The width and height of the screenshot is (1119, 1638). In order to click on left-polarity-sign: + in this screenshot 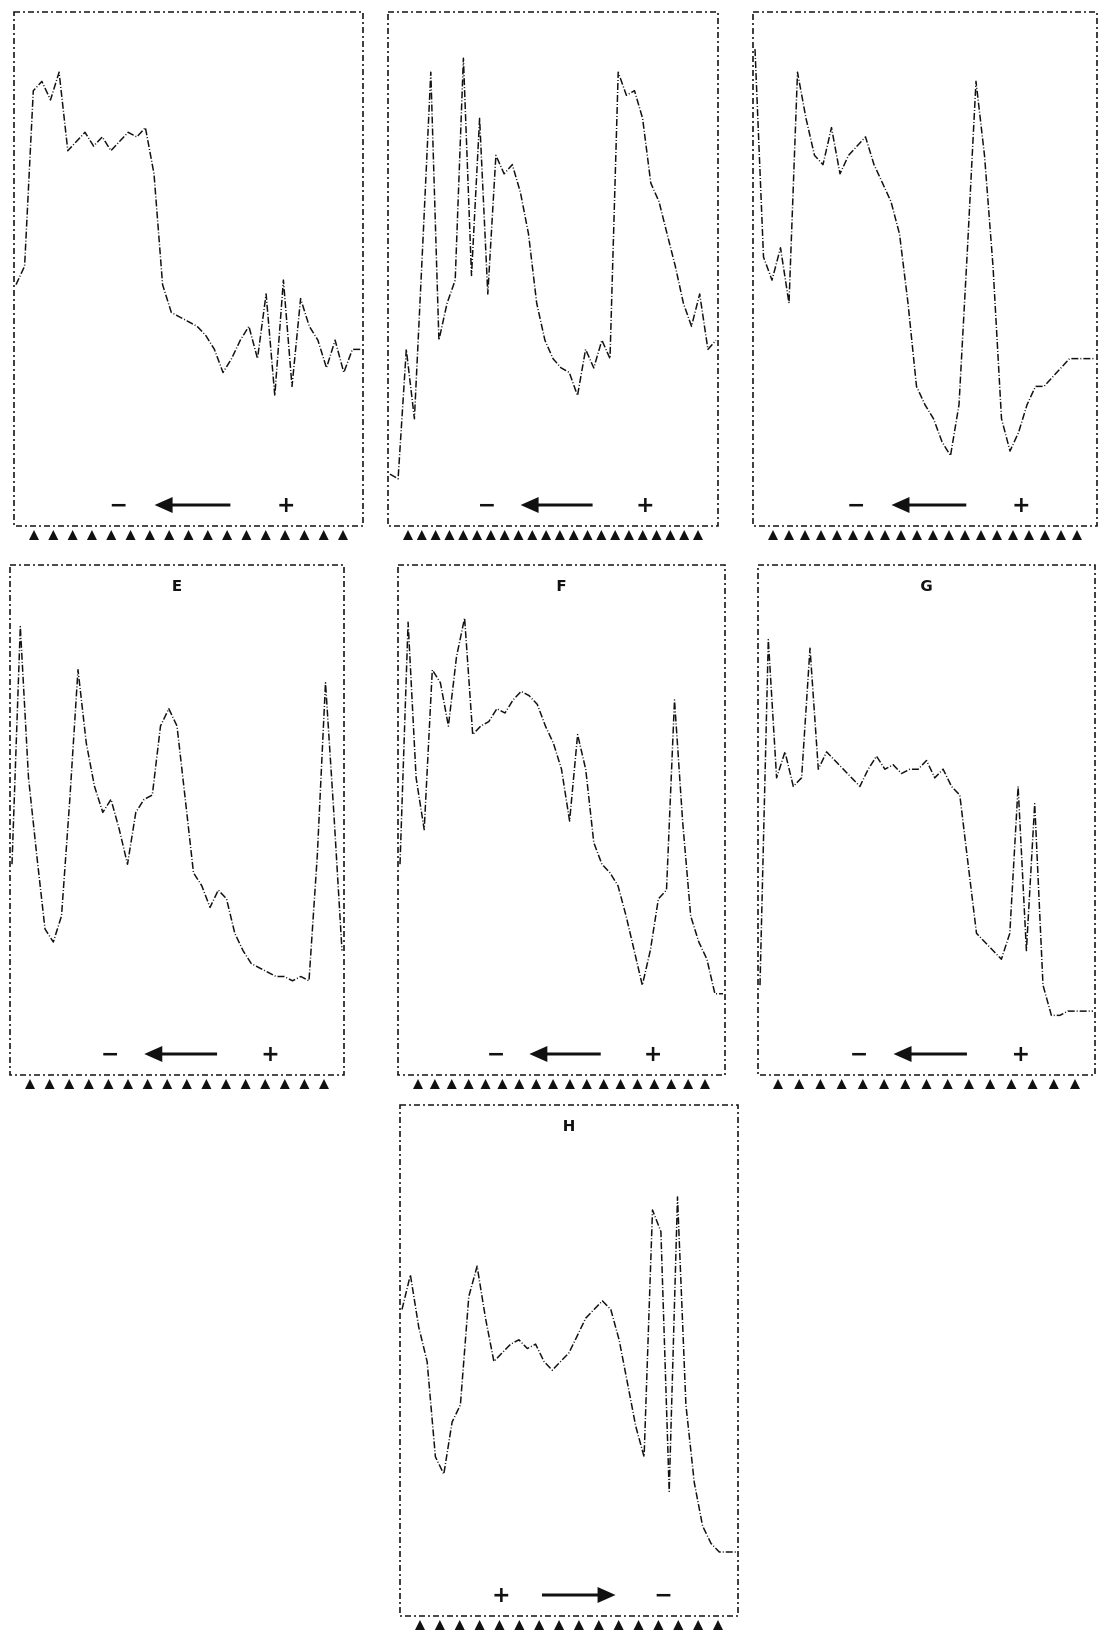, I will do `click(501, 1595)`.